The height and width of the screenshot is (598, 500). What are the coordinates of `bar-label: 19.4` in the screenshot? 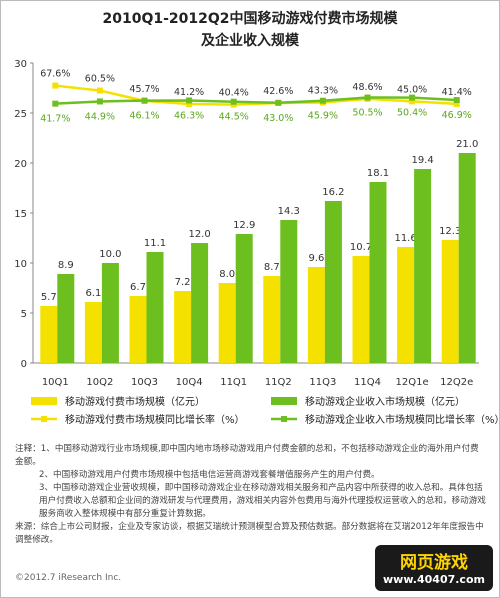 It's located at (422, 160).